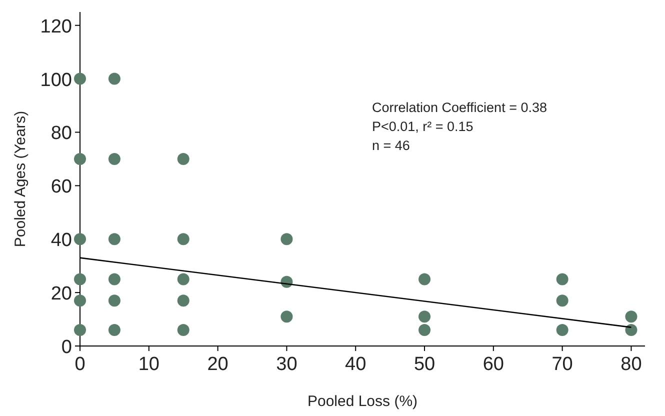 Image resolution: width=665 pixels, height=416 pixels. What do you see at coordinates (217, 364) in the screenshot?
I see `x-tick-label: 20` at bounding box center [217, 364].